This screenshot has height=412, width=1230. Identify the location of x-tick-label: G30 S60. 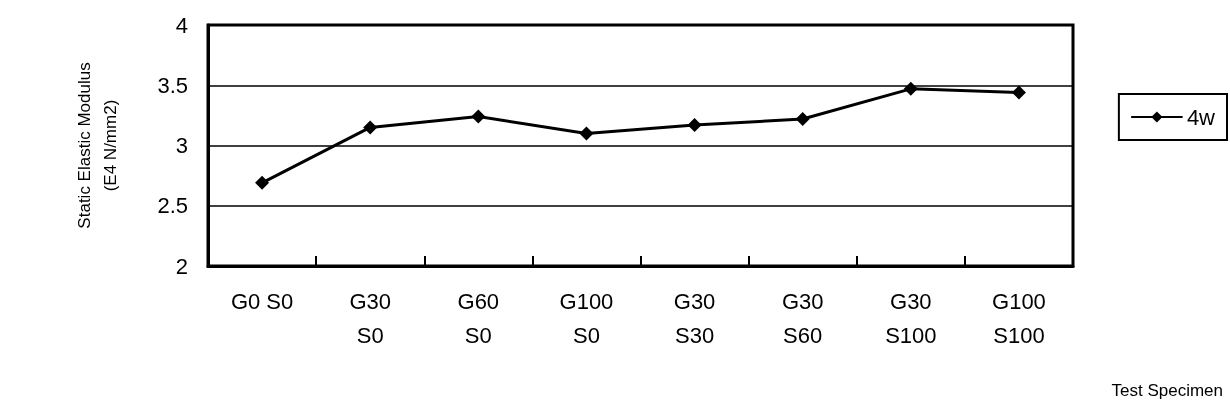
(802, 318).